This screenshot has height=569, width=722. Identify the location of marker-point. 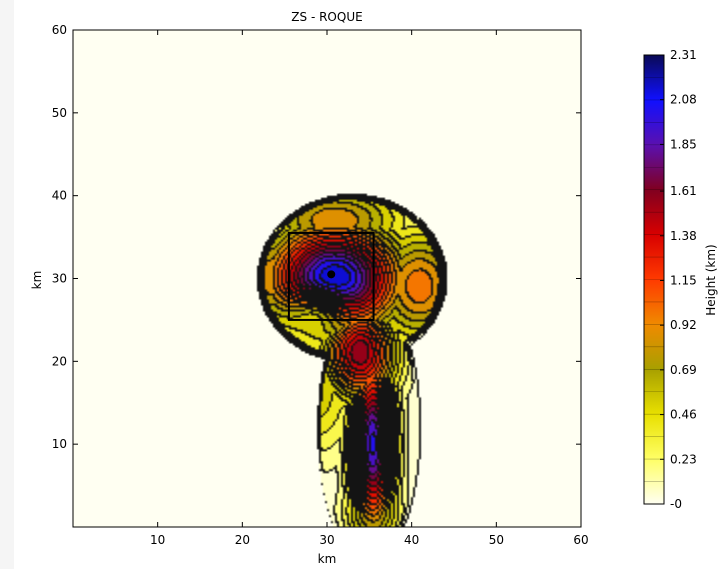
(331, 274).